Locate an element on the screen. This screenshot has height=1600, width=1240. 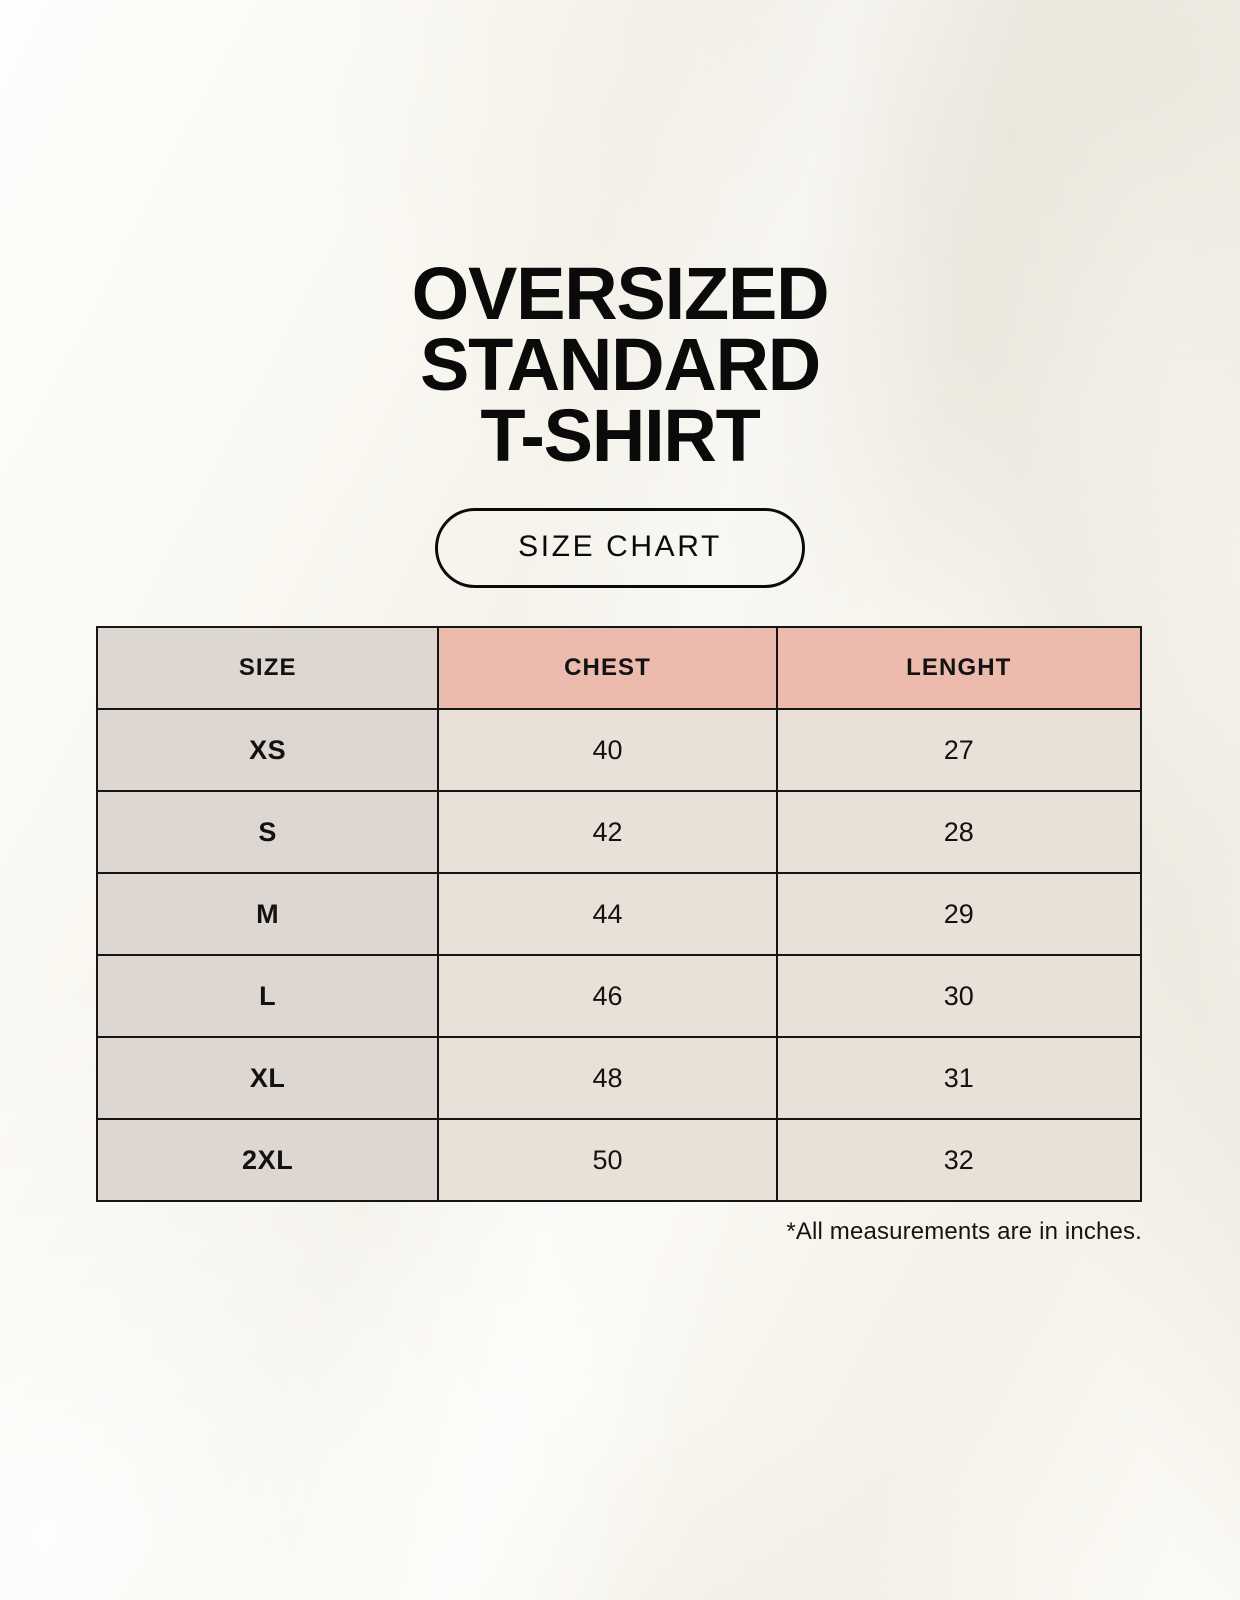
cell-chest: 46 is located at coordinates (607, 996).